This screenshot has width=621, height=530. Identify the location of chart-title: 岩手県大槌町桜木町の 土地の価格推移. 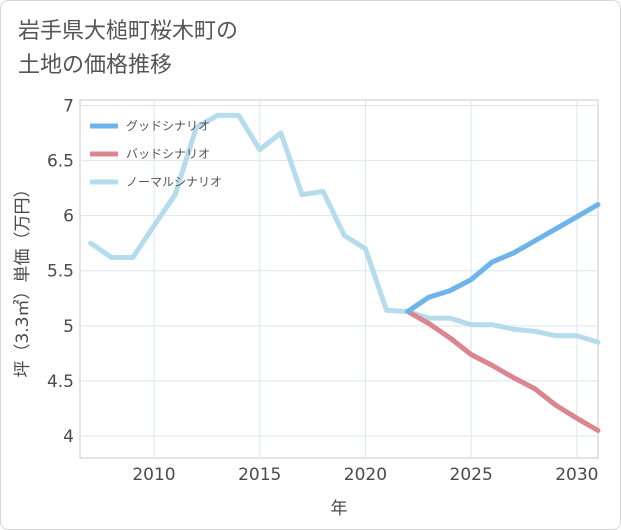
(128, 49).